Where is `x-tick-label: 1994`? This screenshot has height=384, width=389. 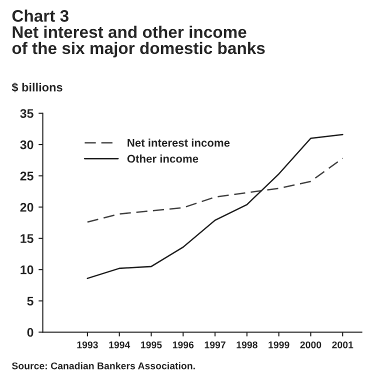
x-tick-label: 1994 is located at coordinates (119, 344).